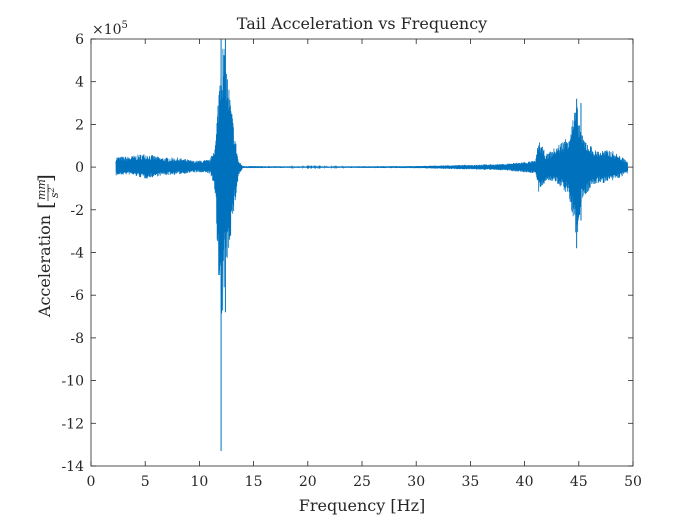 The width and height of the screenshot is (700, 529). Describe the element at coordinates (72, 382) in the screenshot. I see `y-tick-label: -10` at that location.